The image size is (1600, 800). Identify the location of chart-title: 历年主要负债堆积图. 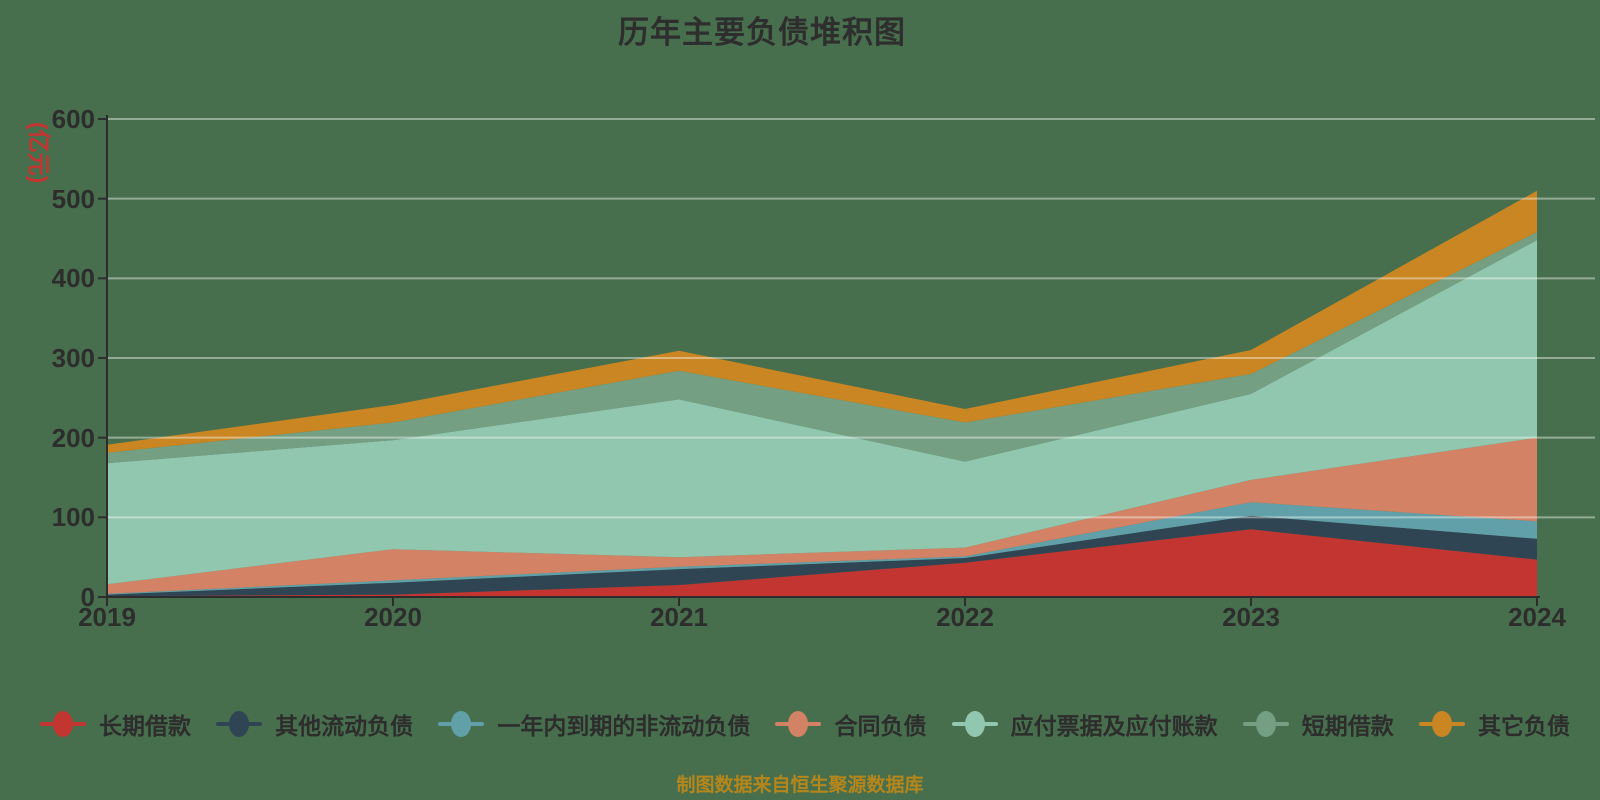
(762, 32).